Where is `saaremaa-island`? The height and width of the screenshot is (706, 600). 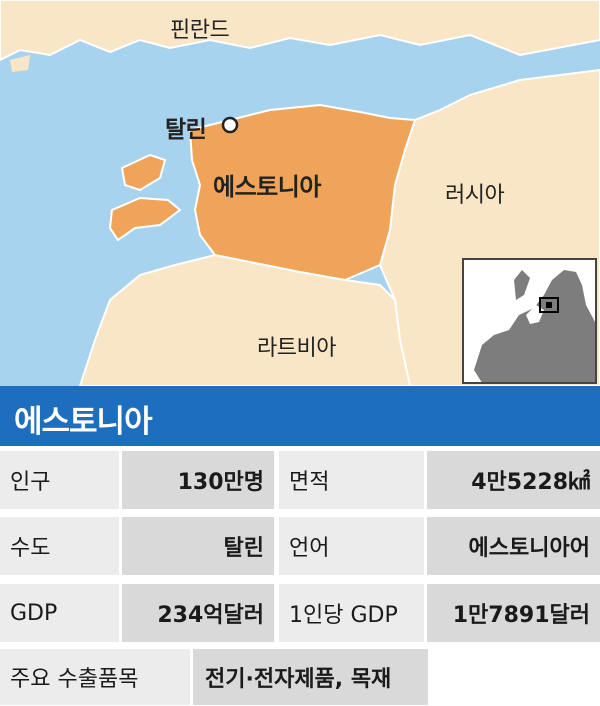 saaremaa-island is located at coordinates (145, 219).